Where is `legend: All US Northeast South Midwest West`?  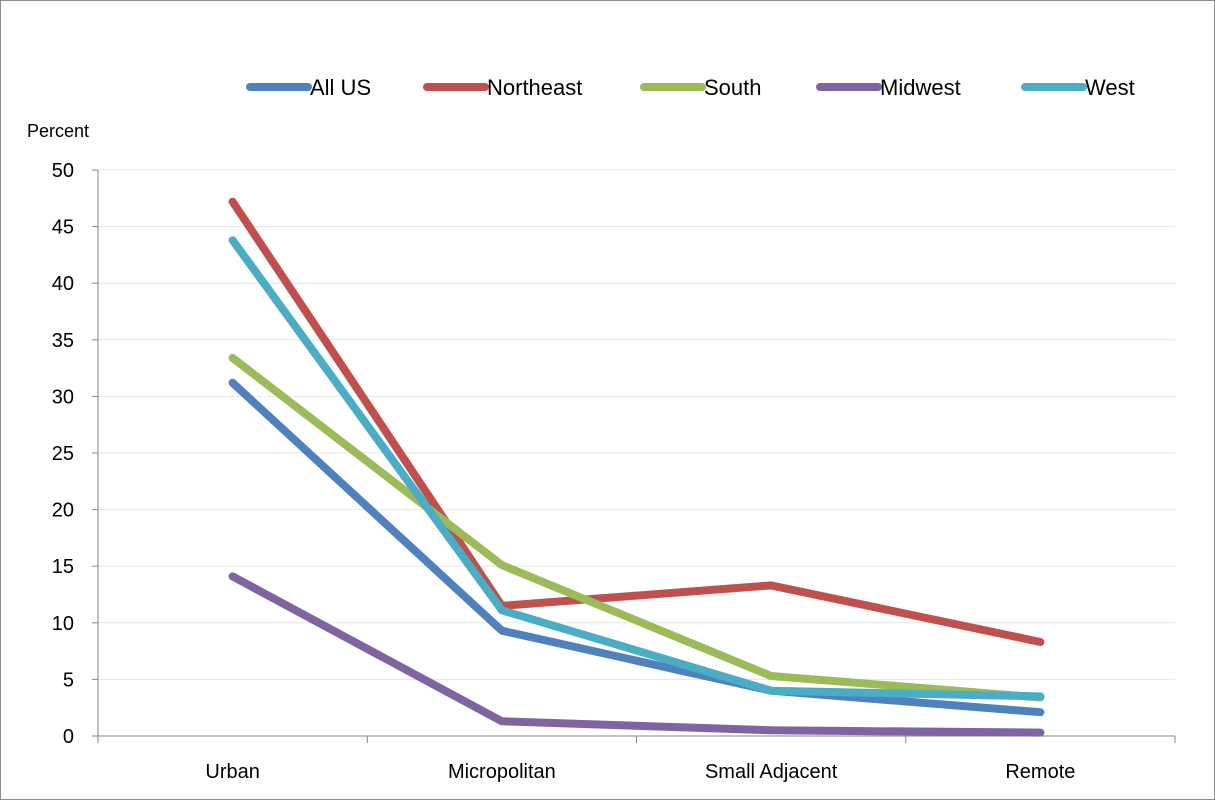
legend: All US Northeast South Midwest West is located at coordinates (690, 87).